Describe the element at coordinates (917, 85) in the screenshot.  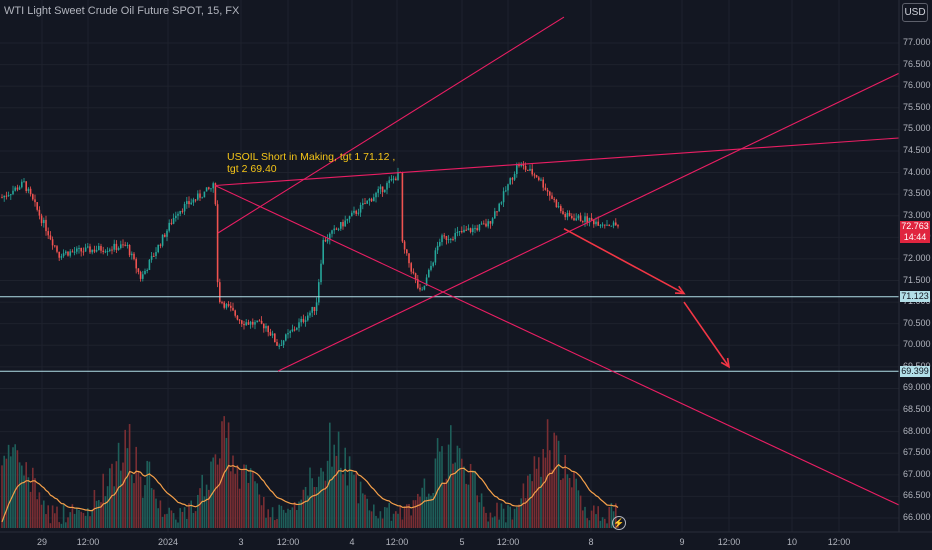
I see `price-tick-label: 76.000` at that location.